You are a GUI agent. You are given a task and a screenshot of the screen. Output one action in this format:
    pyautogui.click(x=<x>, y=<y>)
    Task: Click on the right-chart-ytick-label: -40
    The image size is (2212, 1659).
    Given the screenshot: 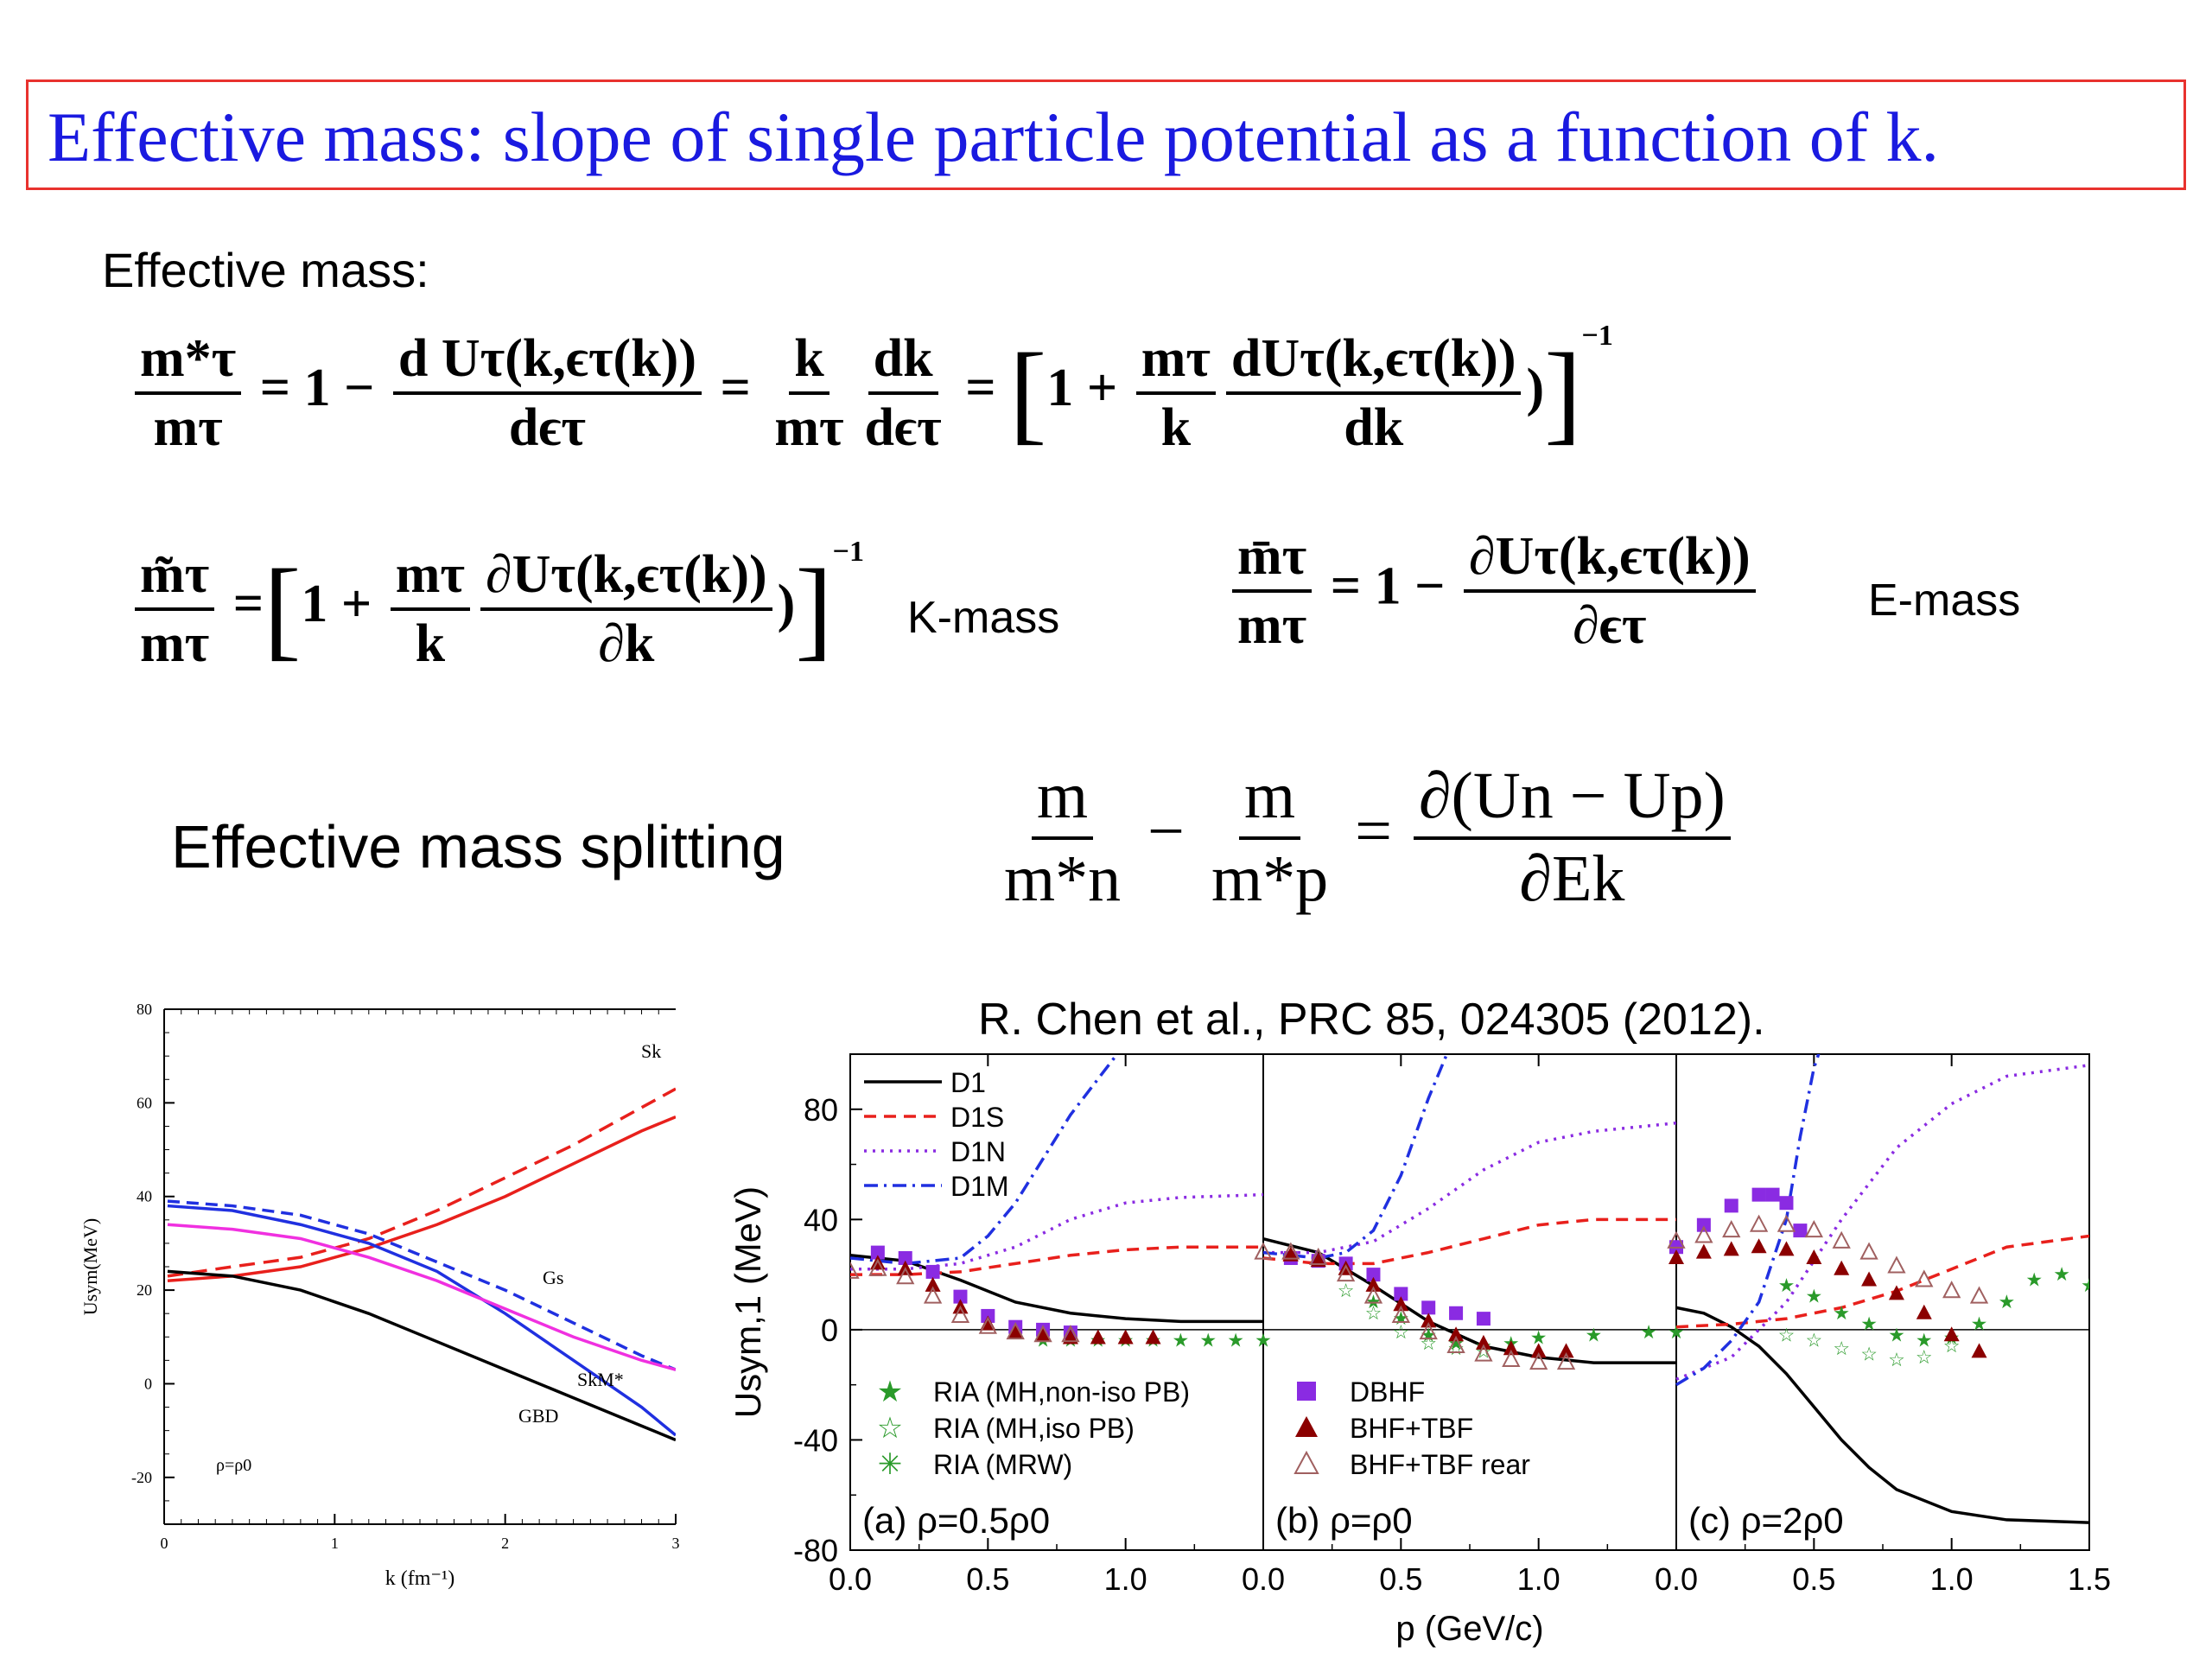 What is the action you would take?
    pyautogui.click(x=815, y=1440)
    